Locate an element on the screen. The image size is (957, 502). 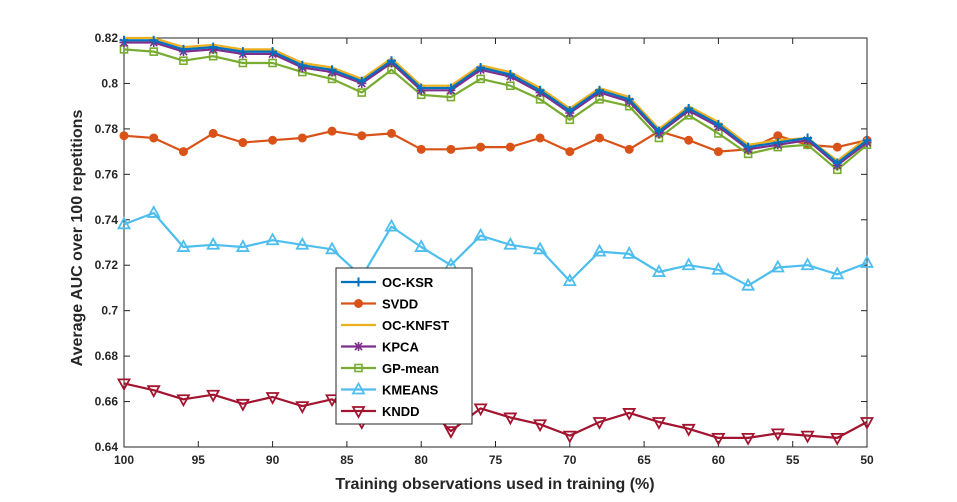
y-tick-label: 0.72 is located at coordinates (107, 265).